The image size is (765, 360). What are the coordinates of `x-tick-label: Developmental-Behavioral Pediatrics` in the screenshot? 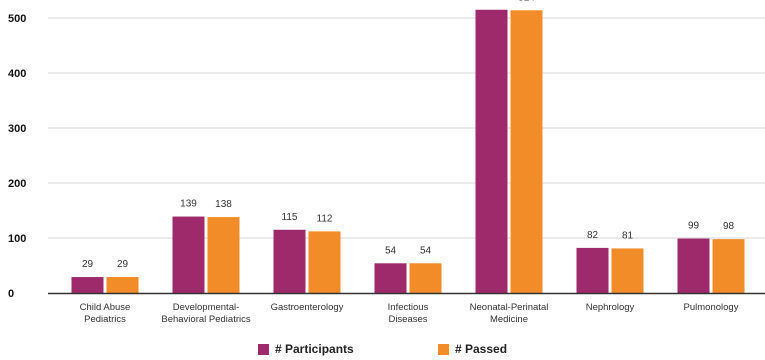 It's located at (205, 313).